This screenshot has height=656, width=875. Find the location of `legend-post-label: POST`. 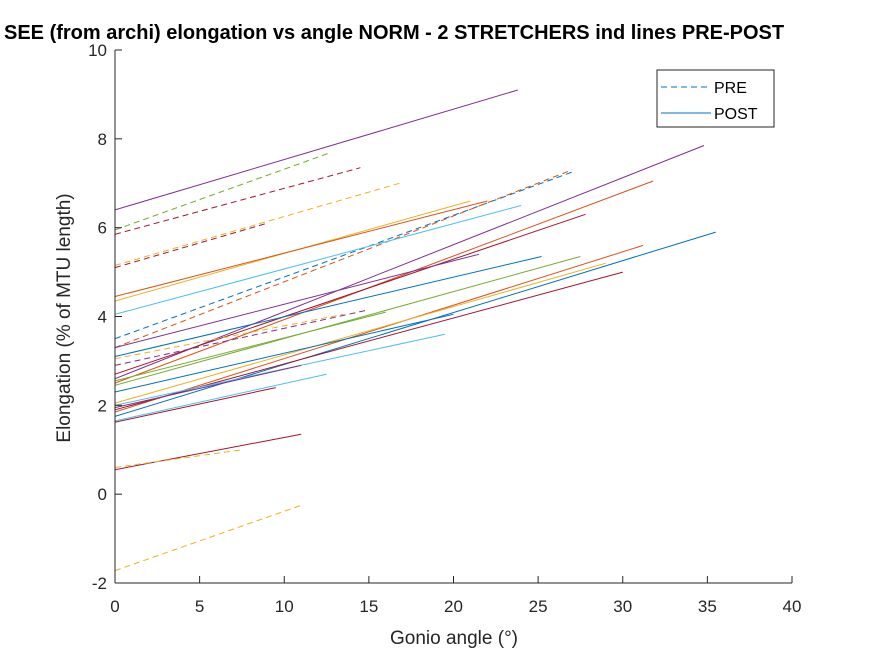

legend-post-label: POST is located at coordinates (736, 114).